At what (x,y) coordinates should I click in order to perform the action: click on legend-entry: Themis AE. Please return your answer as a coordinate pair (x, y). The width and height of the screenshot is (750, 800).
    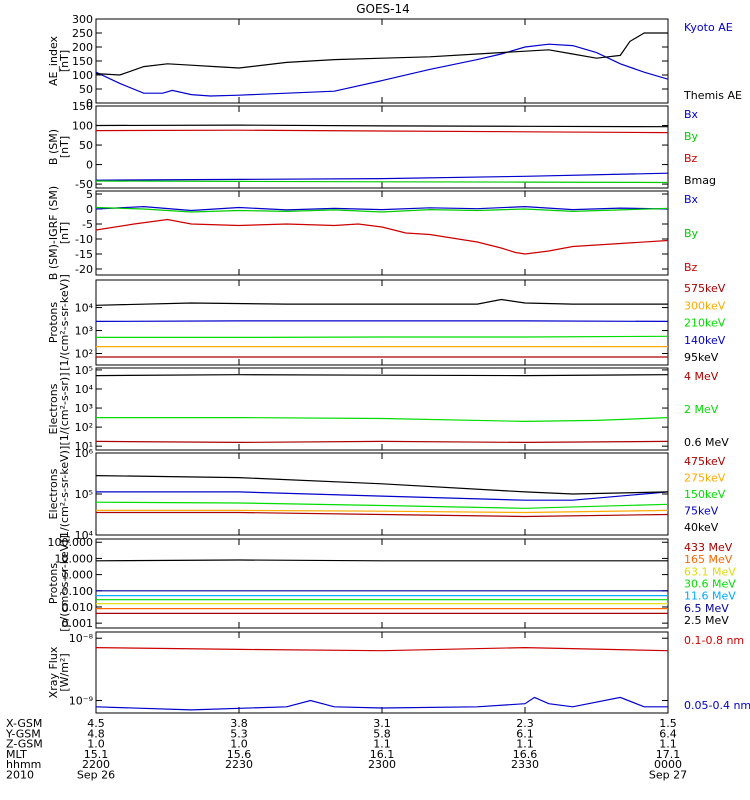
    Looking at the image, I should click on (712, 95).